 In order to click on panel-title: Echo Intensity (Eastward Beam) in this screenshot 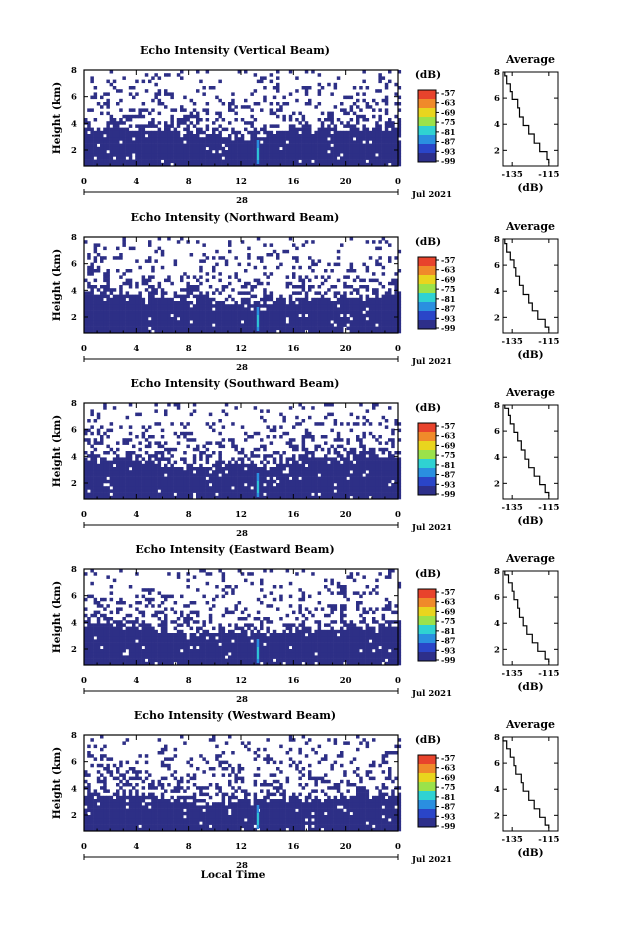, I will do `click(234, 549)`.